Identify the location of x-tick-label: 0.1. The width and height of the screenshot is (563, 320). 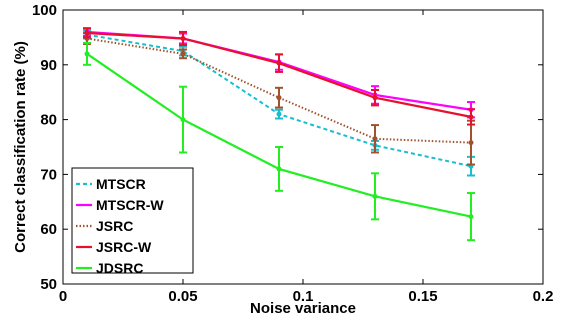
(303, 296).